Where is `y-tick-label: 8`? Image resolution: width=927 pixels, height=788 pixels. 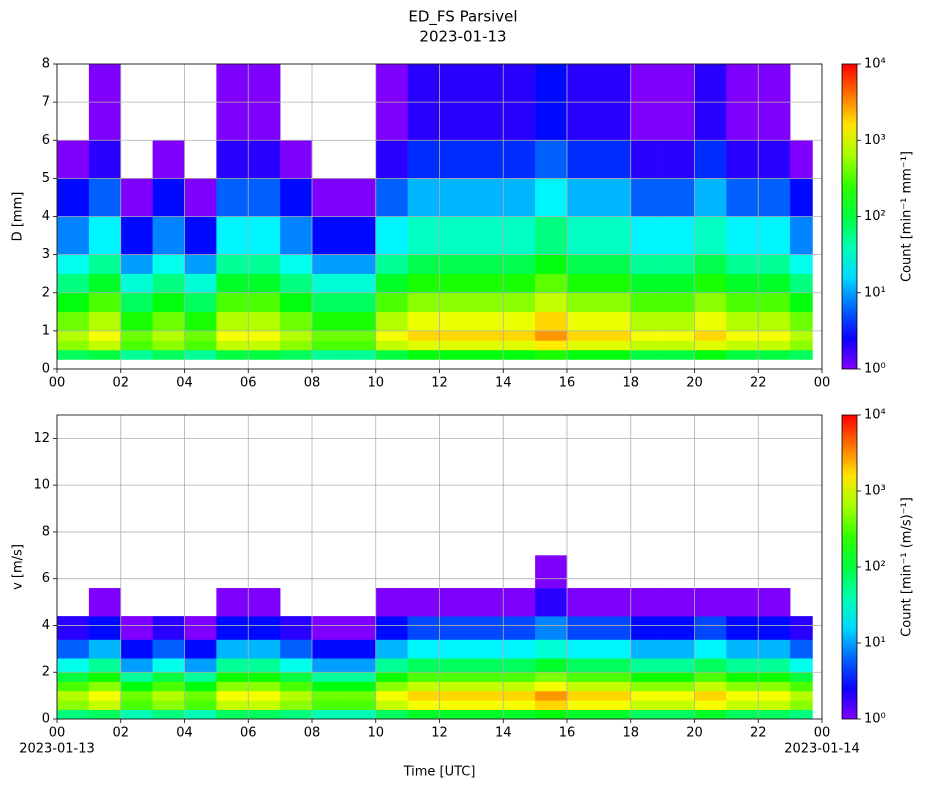 y-tick-label: 8 is located at coordinates (46, 64).